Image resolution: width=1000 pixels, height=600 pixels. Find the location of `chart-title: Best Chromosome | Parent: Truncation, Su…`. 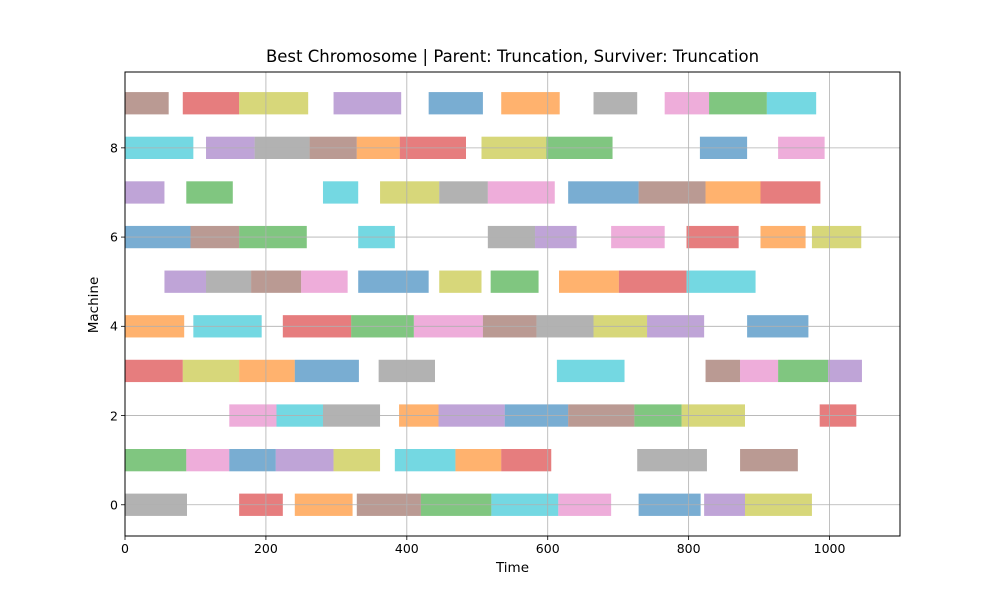

chart-title: Best Chromosome | Parent: Truncation, Su… is located at coordinates (512, 56).